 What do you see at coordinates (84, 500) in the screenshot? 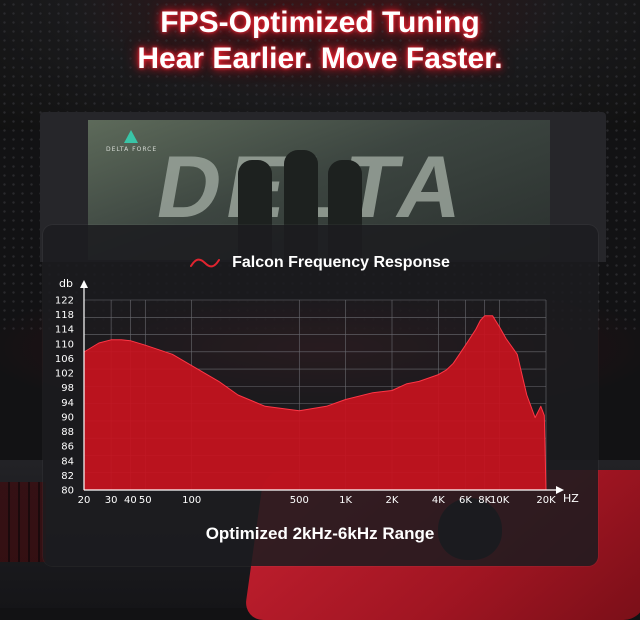
I see `x-tick-label: 20` at bounding box center [84, 500].